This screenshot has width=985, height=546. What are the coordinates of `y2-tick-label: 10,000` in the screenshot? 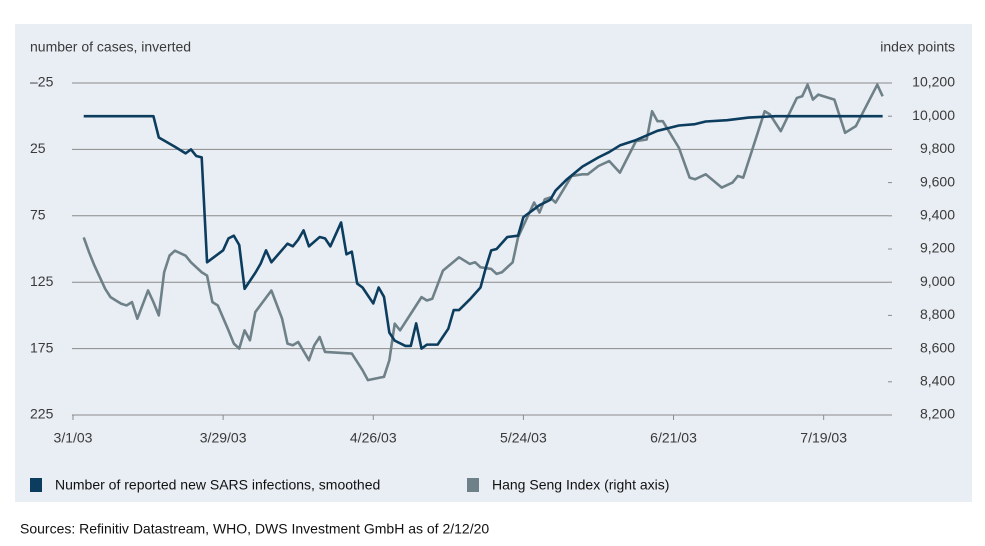 It's located at (933, 115).